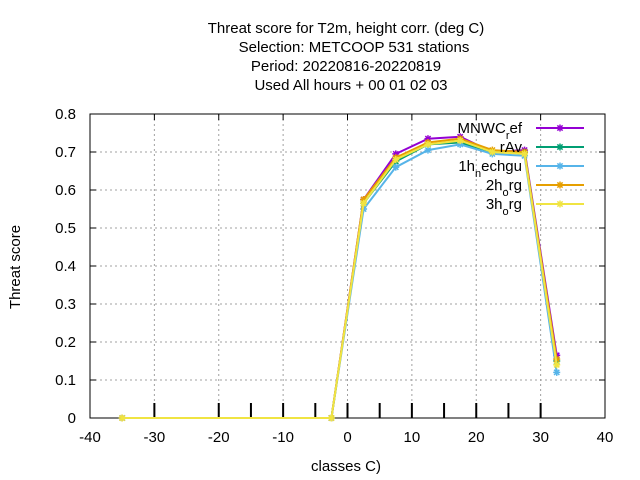 The image size is (640, 480). What do you see at coordinates (540, 437) in the screenshot?
I see `x-tick-label: 30` at bounding box center [540, 437].